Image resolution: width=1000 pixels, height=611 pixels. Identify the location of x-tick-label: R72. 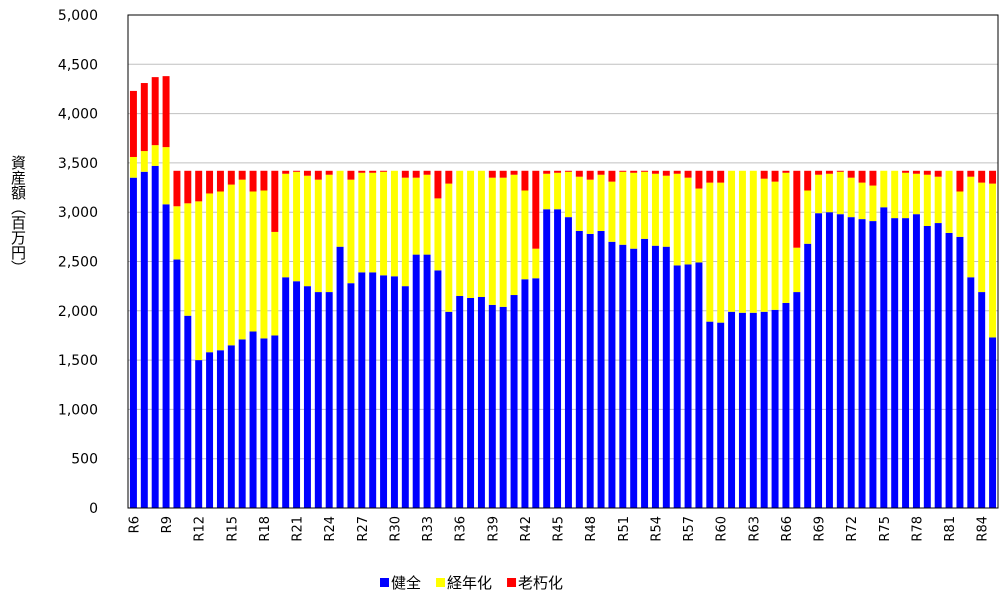
(852, 529).